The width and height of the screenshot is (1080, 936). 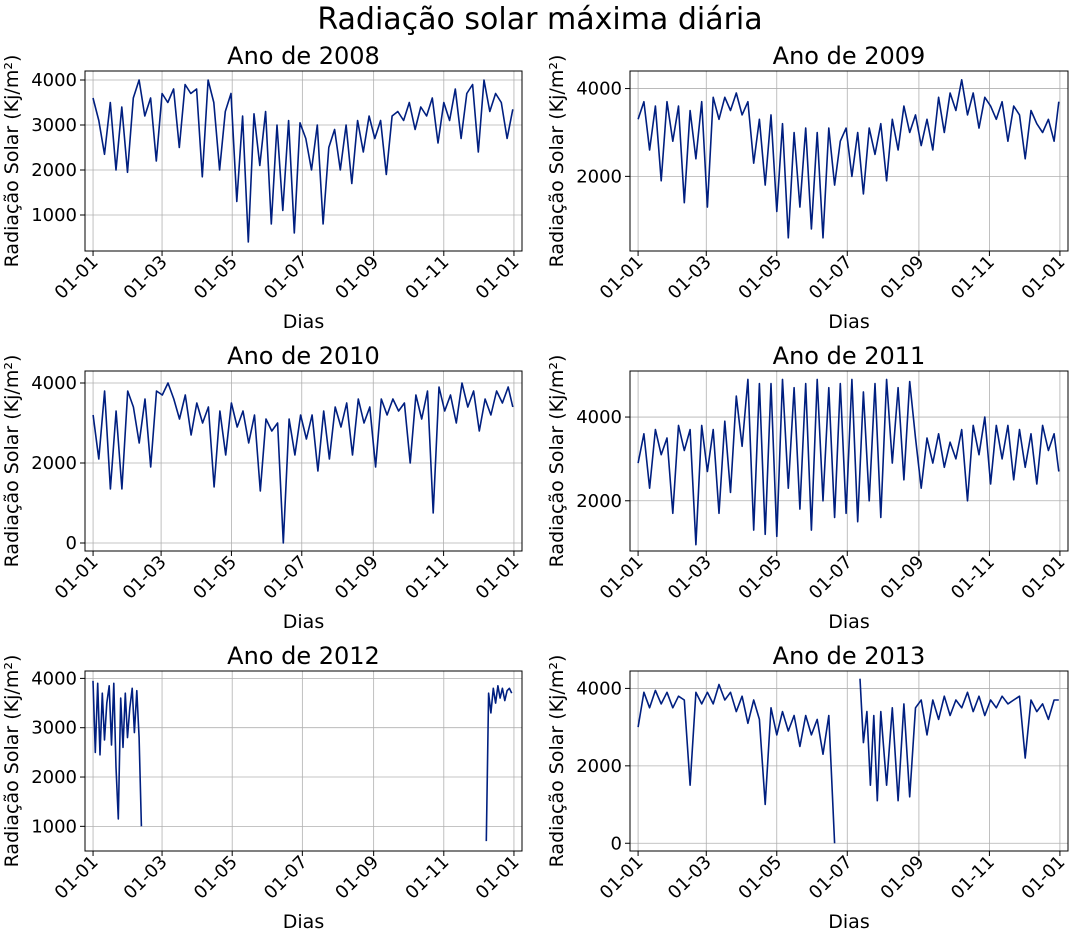 I want to click on subplot-title: Ano de 2013, so click(x=849, y=656).